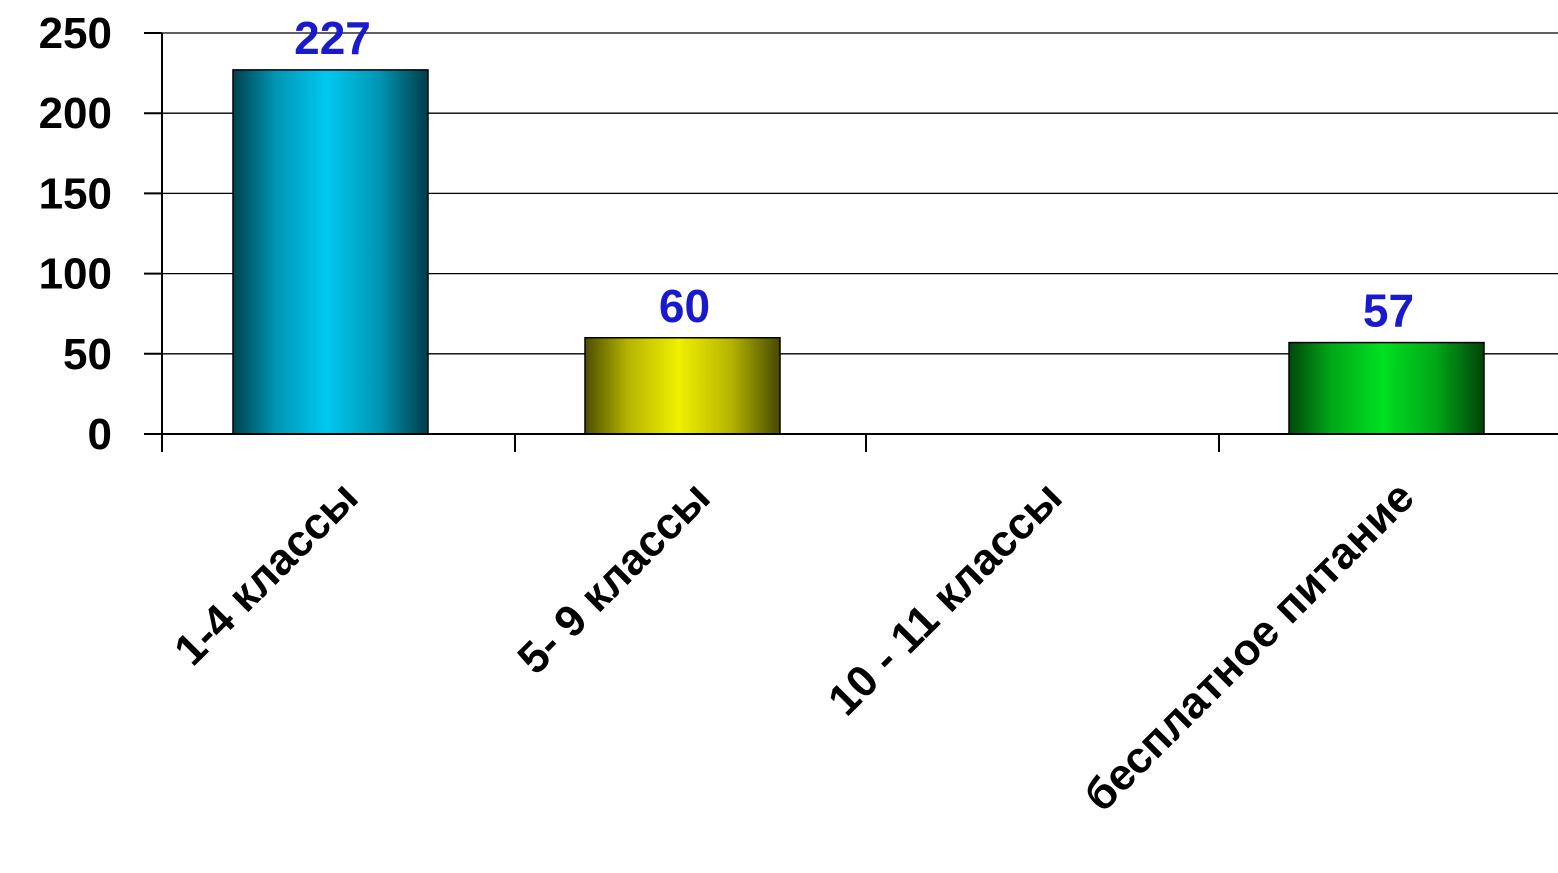 The width and height of the screenshot is (1558, 873). What do you see at coordinates (266, 573) in the screenshot?
I see `x-tick-label: 1-4 классы` at bounding box center [266, 573].